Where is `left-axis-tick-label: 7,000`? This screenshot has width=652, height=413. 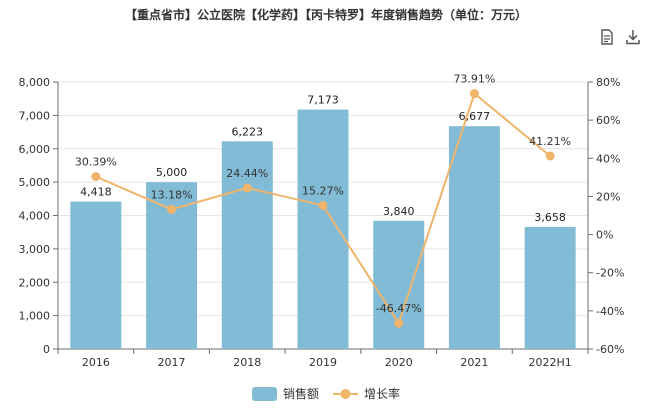
left-axis-tick-label: 7,000 is located at coordinates (35, 115).